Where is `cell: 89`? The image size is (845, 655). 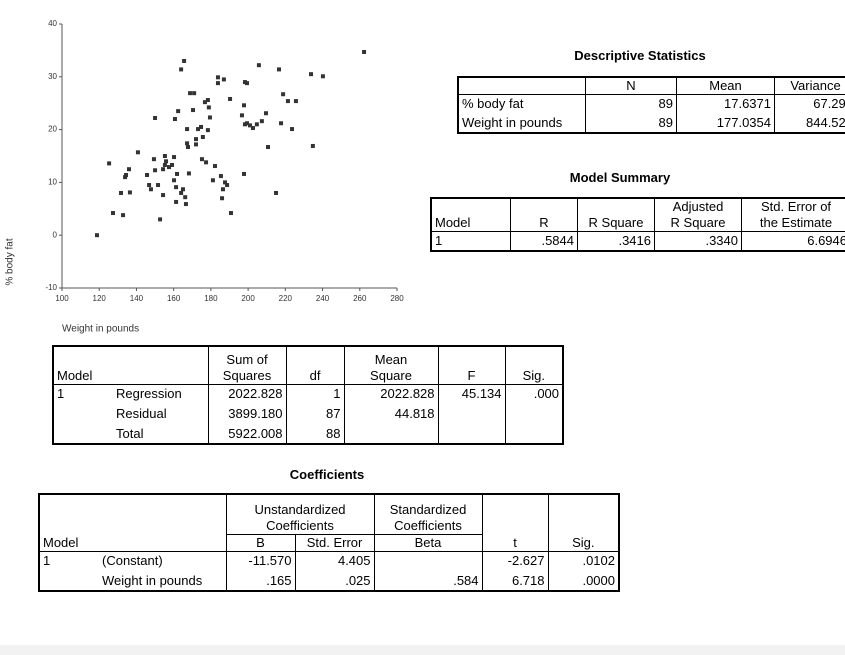 cell: 89 is located at coordinates (631, 104).